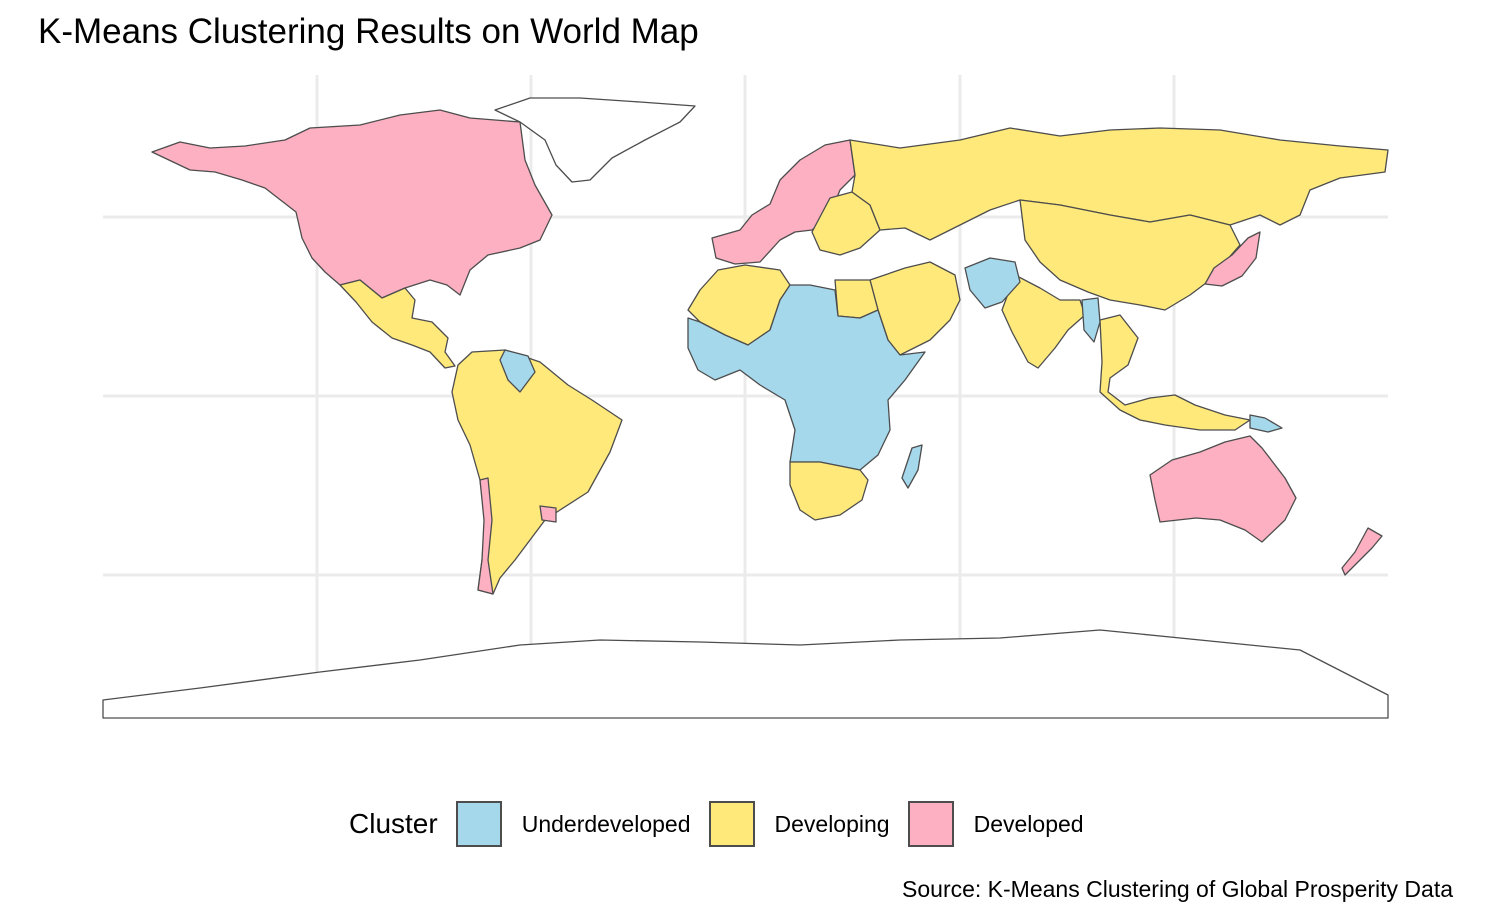  What do you see at coordinates (606, 823) in the screenshot?
I see `legend-label-underdeveloped: Underdeveloped` at bounding box center [606, 823].